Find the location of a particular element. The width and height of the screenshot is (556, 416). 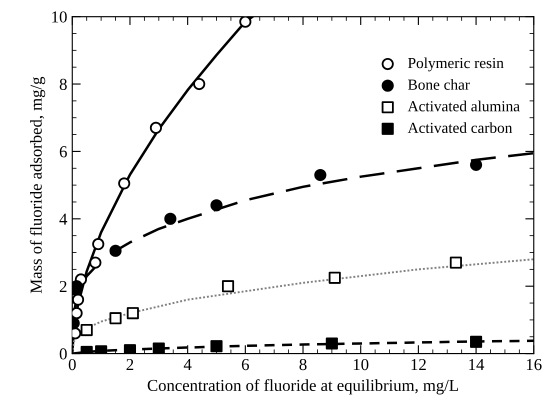

legend-label: Activated carbon is located at coordinates (460, 127).